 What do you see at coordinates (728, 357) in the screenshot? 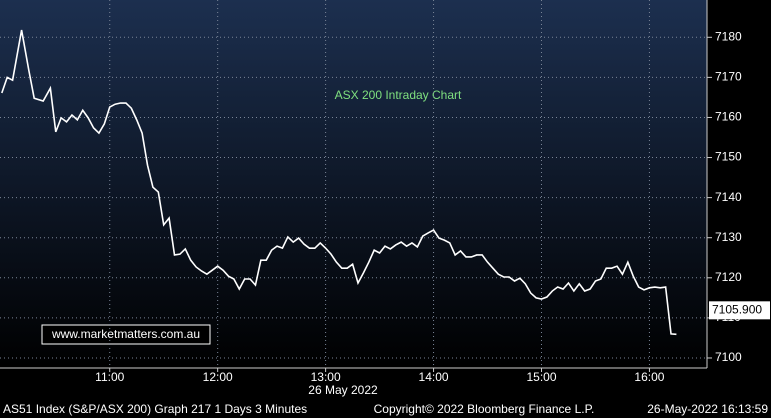
I see `y-tick-label: 7100` at bounding box center [728, 357].